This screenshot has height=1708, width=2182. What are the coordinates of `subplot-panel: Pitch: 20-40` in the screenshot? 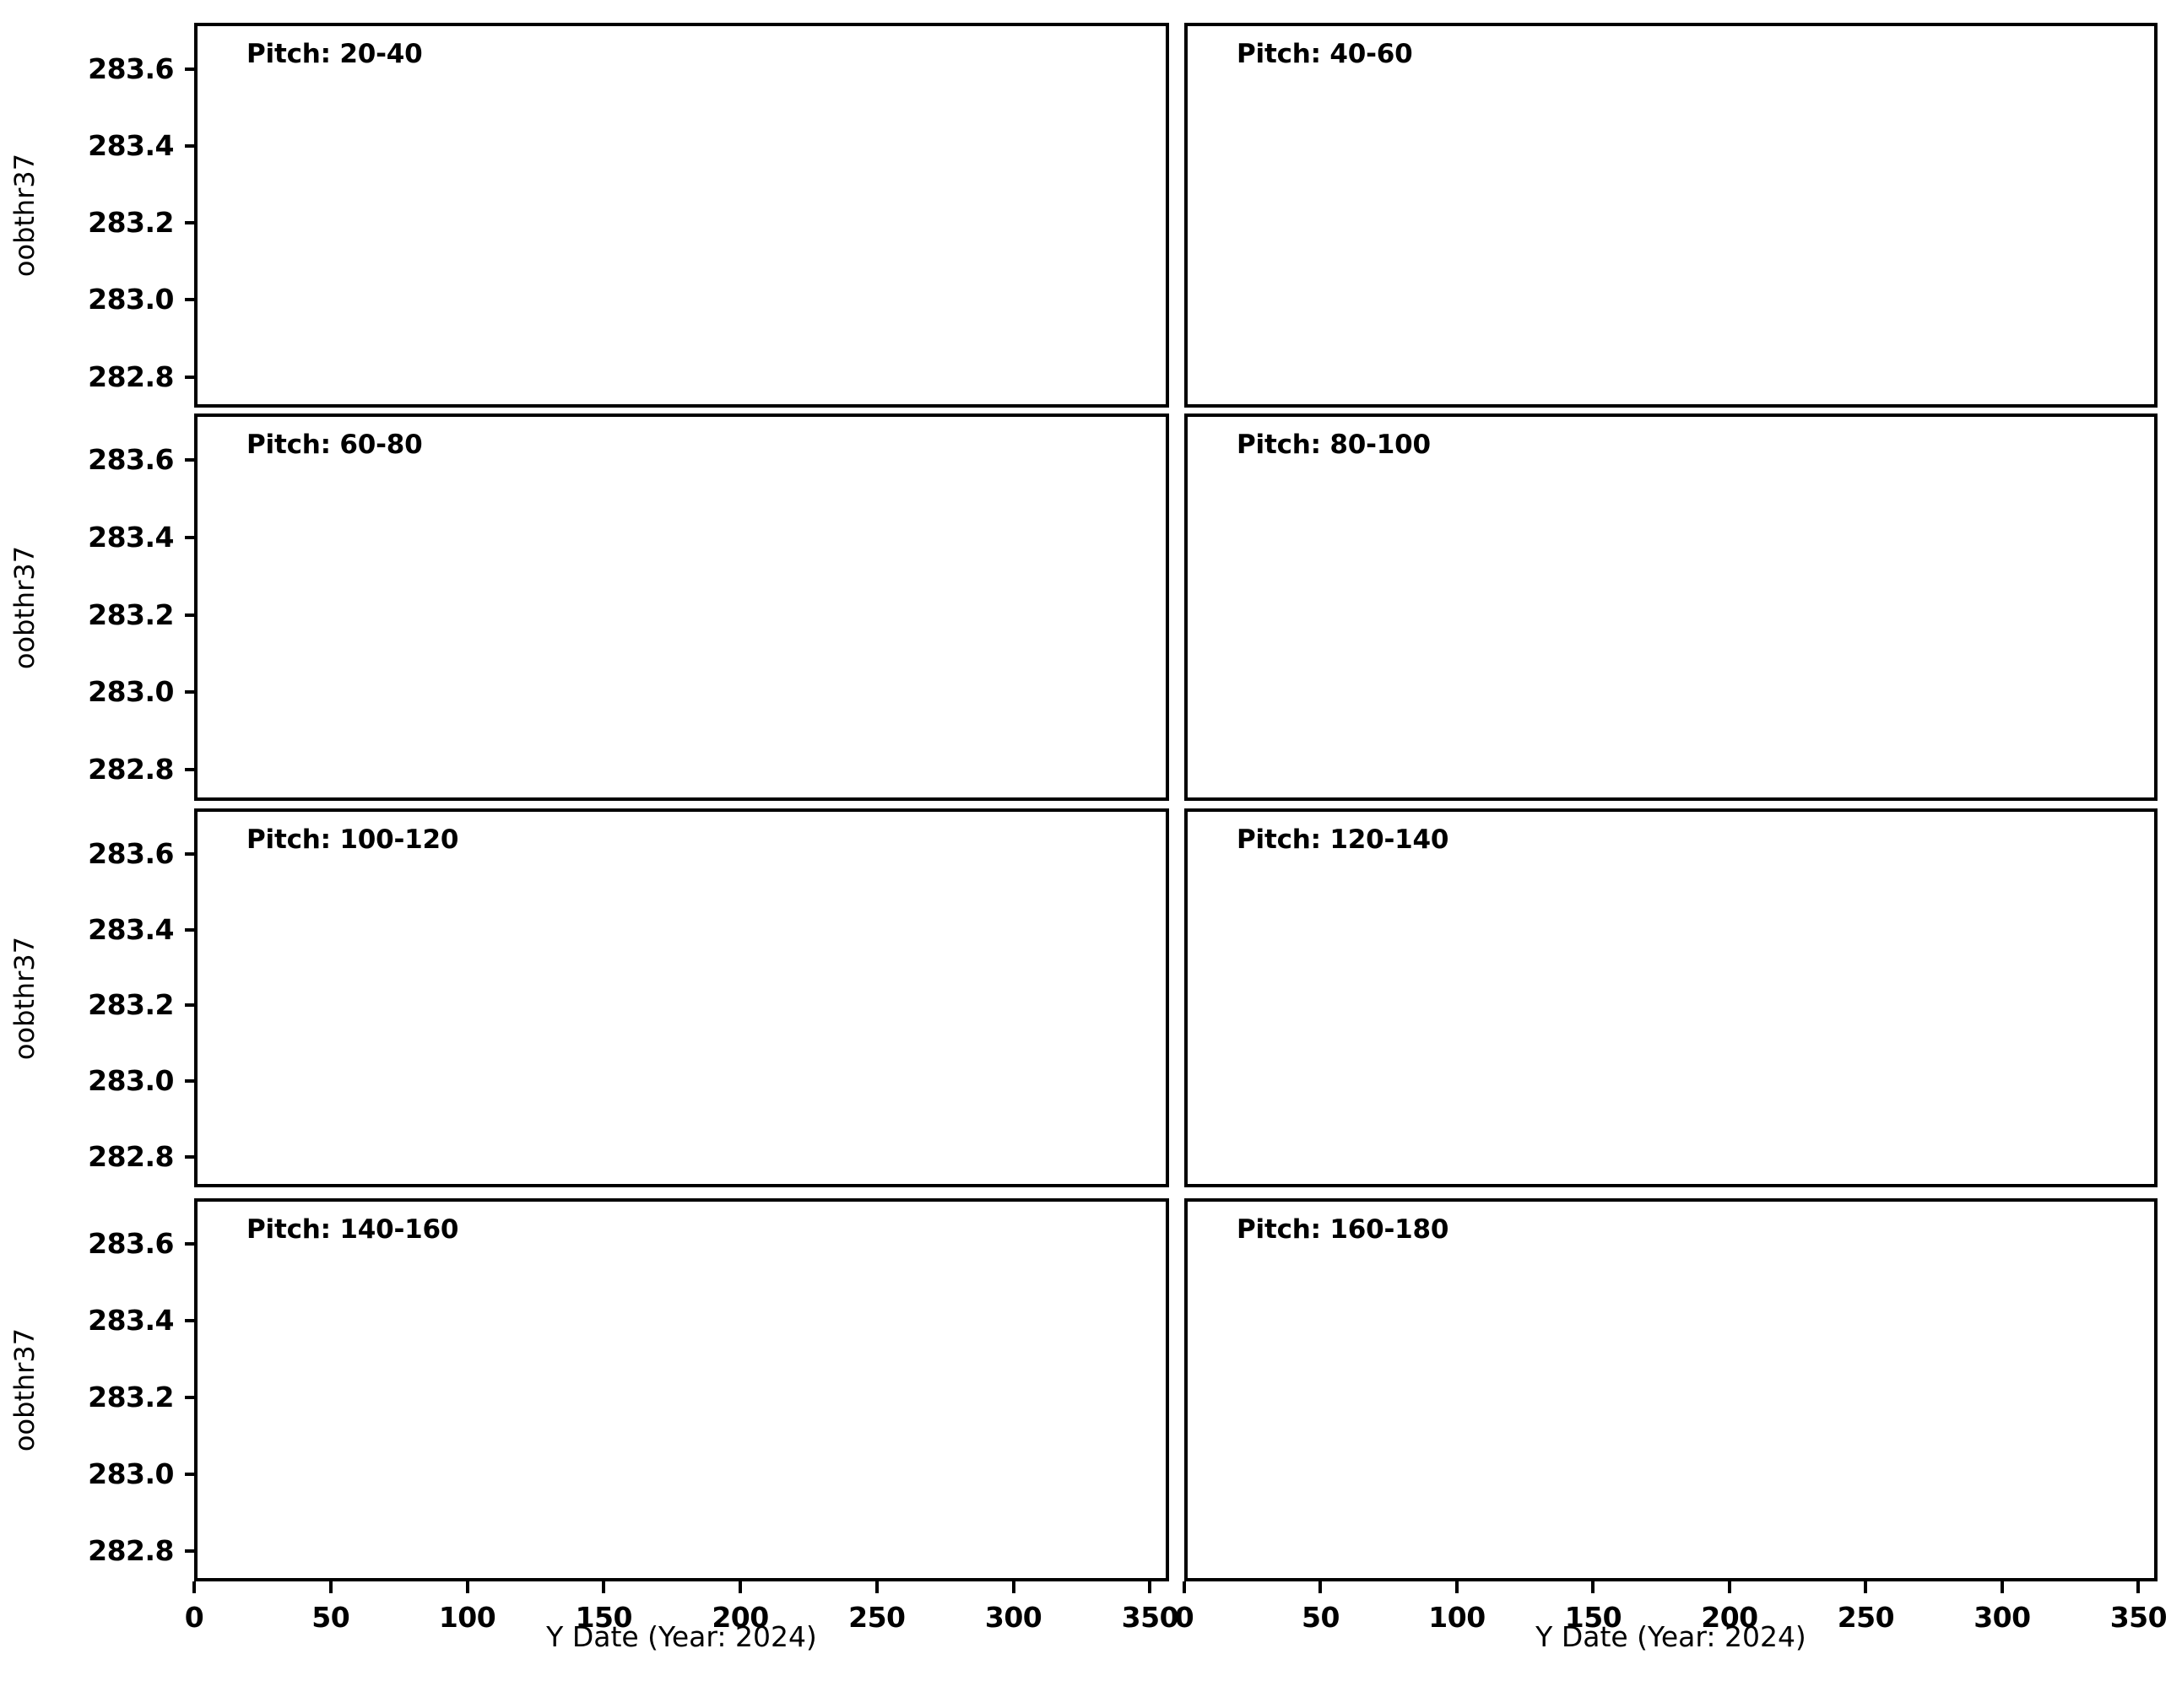 It's located at (681, 215).